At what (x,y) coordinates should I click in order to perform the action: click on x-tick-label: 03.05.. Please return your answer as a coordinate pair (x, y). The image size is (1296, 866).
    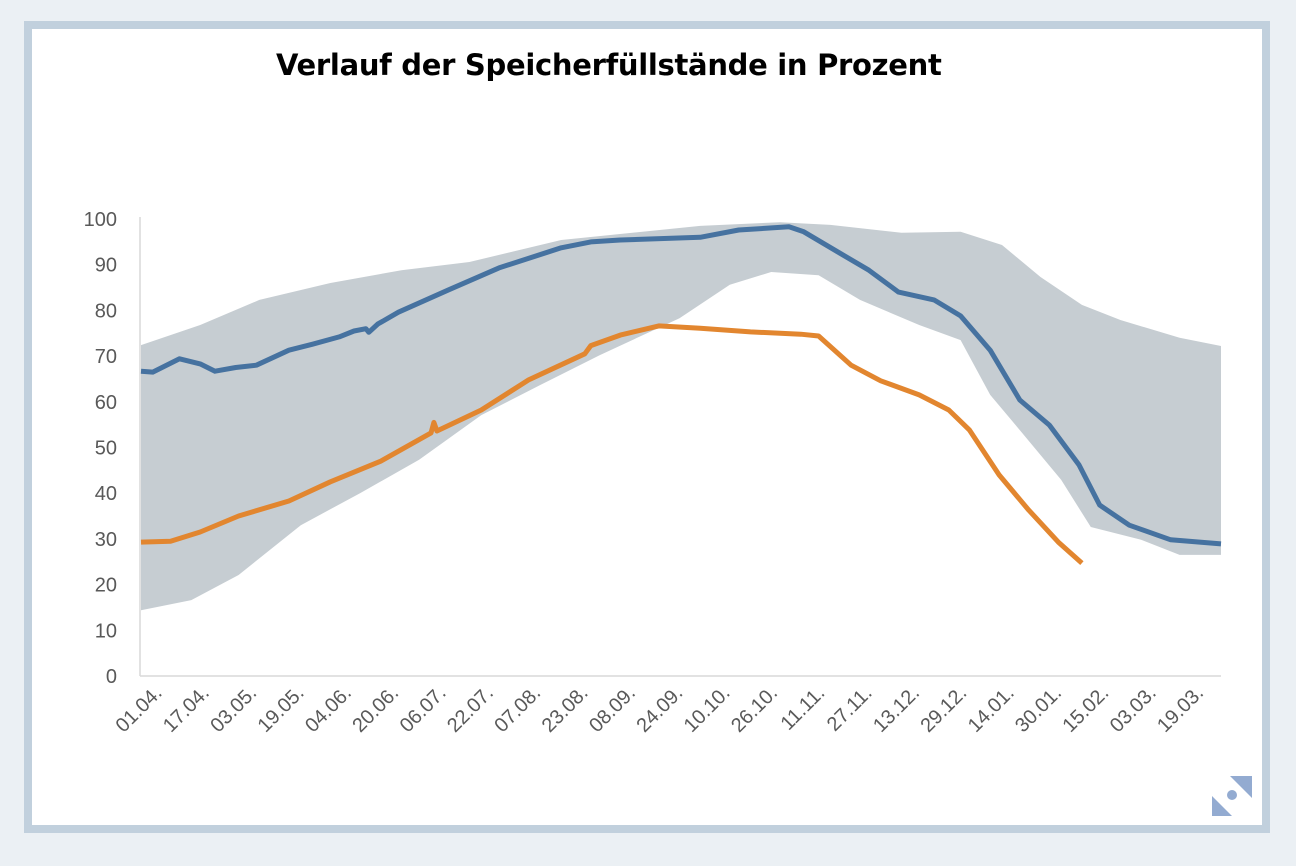
    Looking at the image, I should click on (233, 709).